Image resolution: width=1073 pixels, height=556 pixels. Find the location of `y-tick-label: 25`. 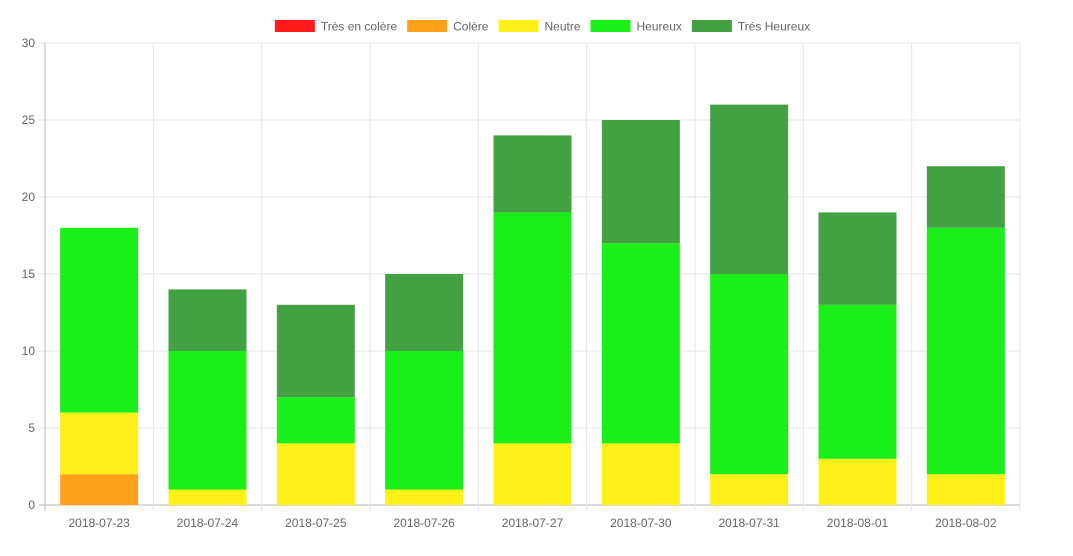

y-tick-label: 25 is located at coordinates (29, 120).